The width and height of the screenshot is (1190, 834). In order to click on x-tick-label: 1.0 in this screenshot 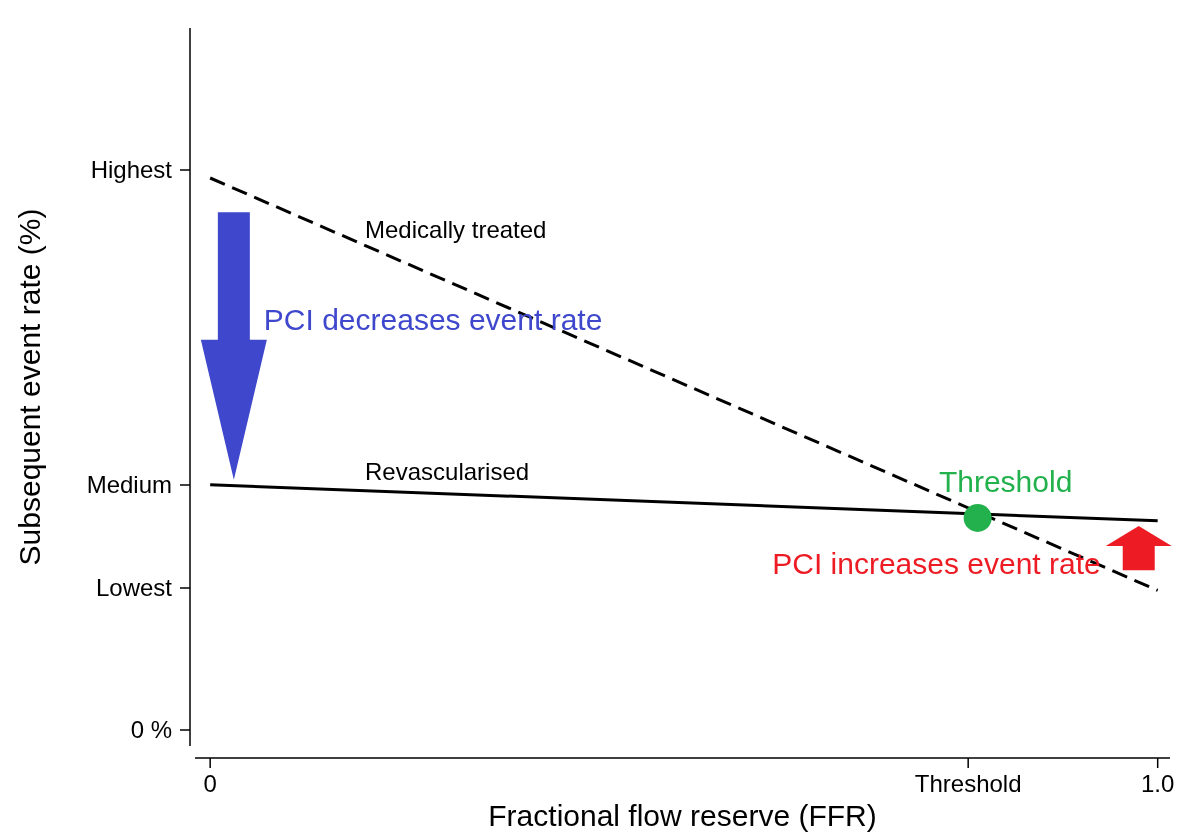, I will do `click(1157, 783)`.